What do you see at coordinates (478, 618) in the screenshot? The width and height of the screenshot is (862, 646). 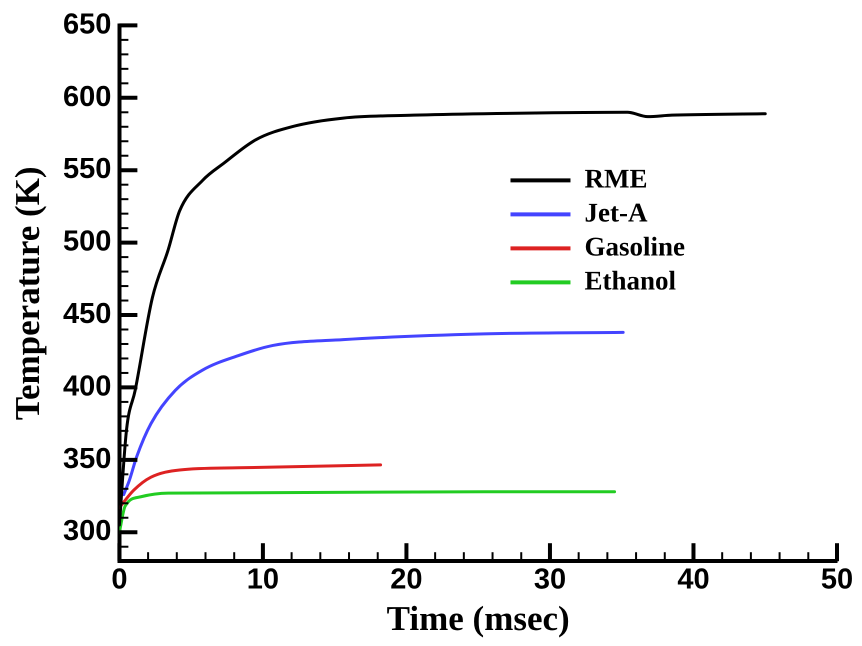 I see `x-axis-title: Time (msec)` at bounding box center [478, 618].